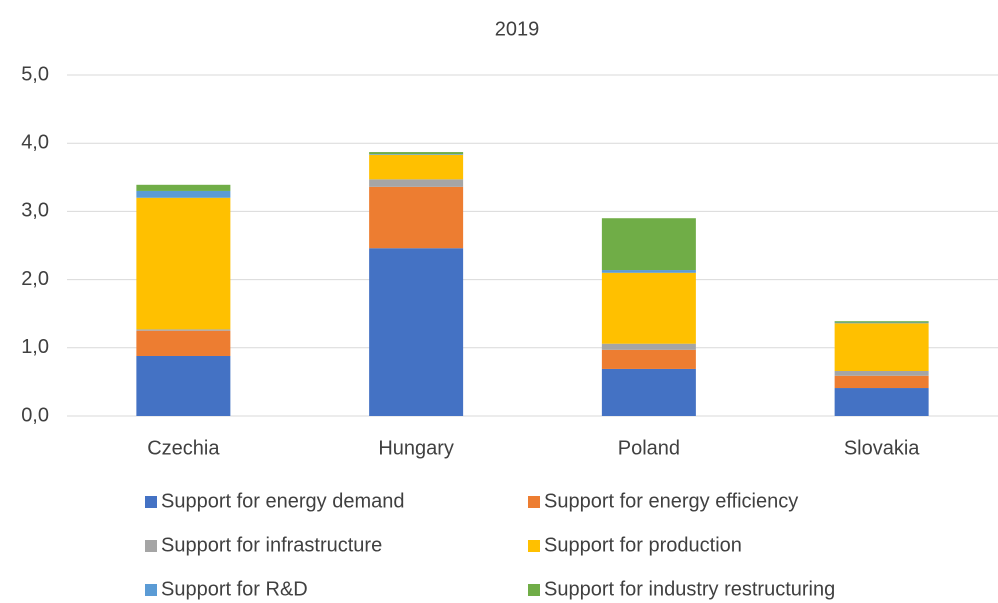 The width and height of the screenshot is (998, 603). What do you see at coordinates (283, 501) in the screenshot?
I see `legend-label: Support for energy demand` at bounding box center [283, 501].